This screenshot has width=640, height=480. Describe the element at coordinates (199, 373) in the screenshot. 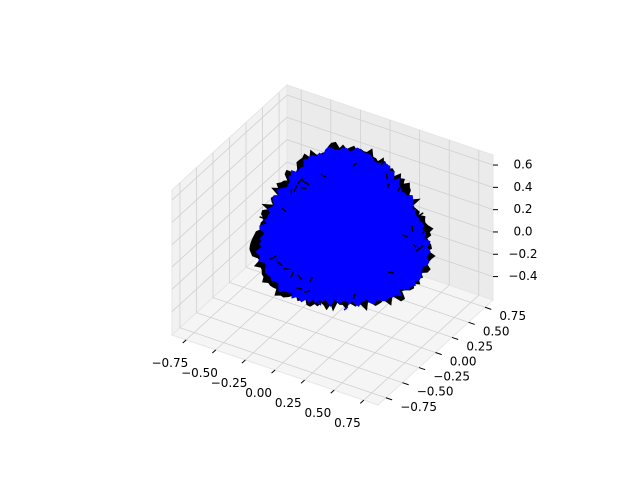

I see `x-tick-label: −0.50` at that location.